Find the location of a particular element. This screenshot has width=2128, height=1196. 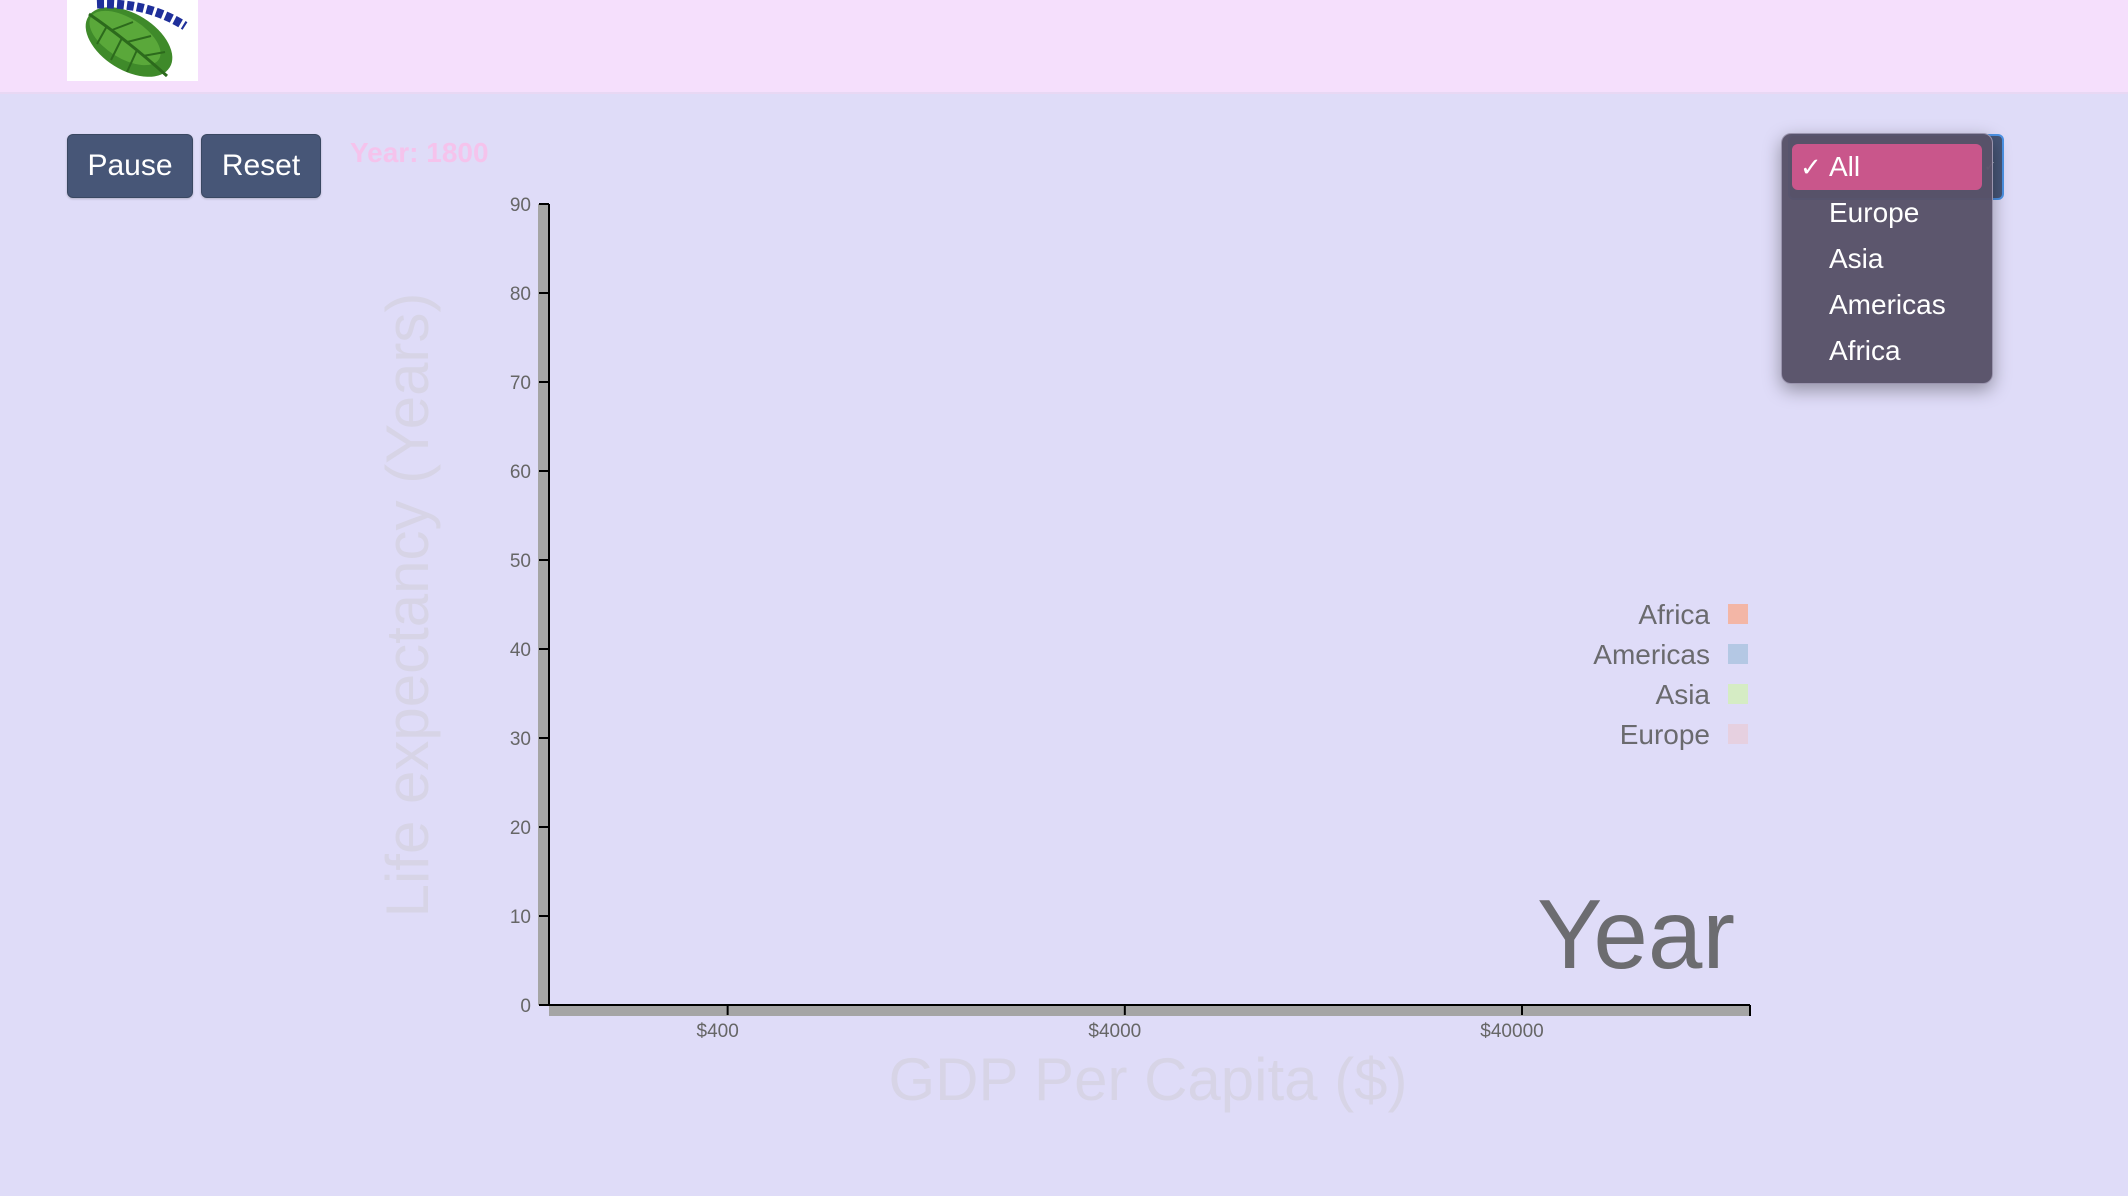

y-tick-label: 60 is located at coordinates (520, 472).